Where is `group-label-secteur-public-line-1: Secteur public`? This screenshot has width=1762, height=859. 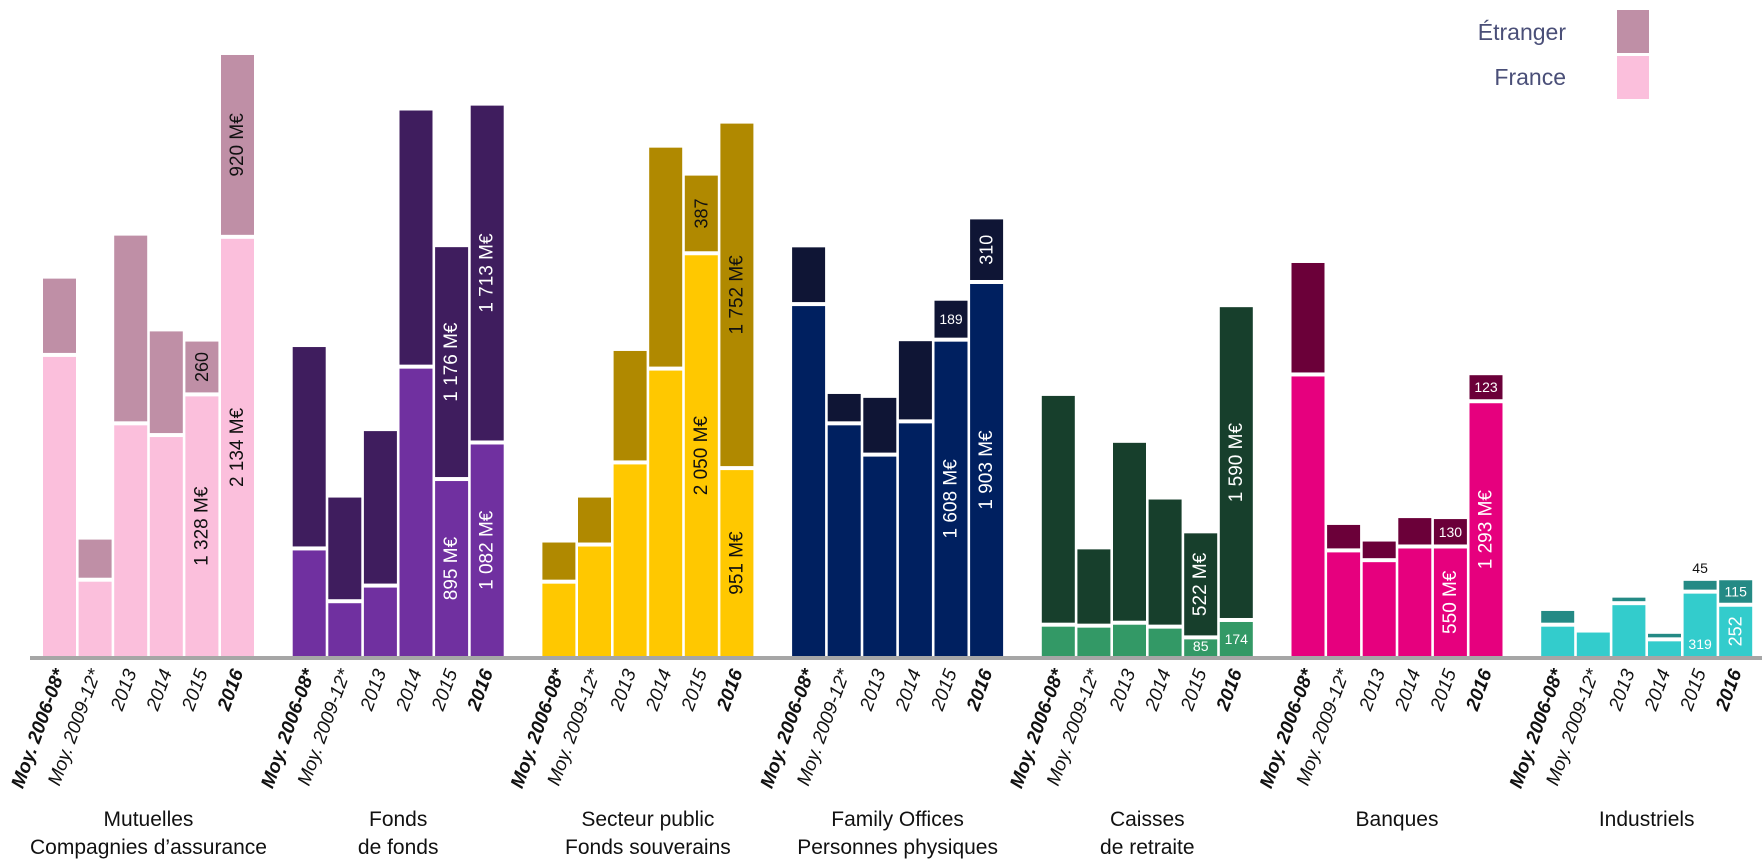 group-label-secteur-public-line-1: Secteur public is located at coordinates (647, 819).